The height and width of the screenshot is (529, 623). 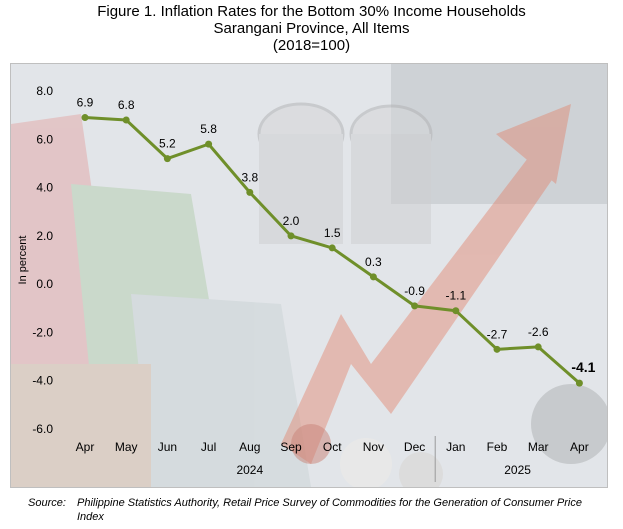 I want to click on x-tick-label: Jan, so click(x=455, y=447).